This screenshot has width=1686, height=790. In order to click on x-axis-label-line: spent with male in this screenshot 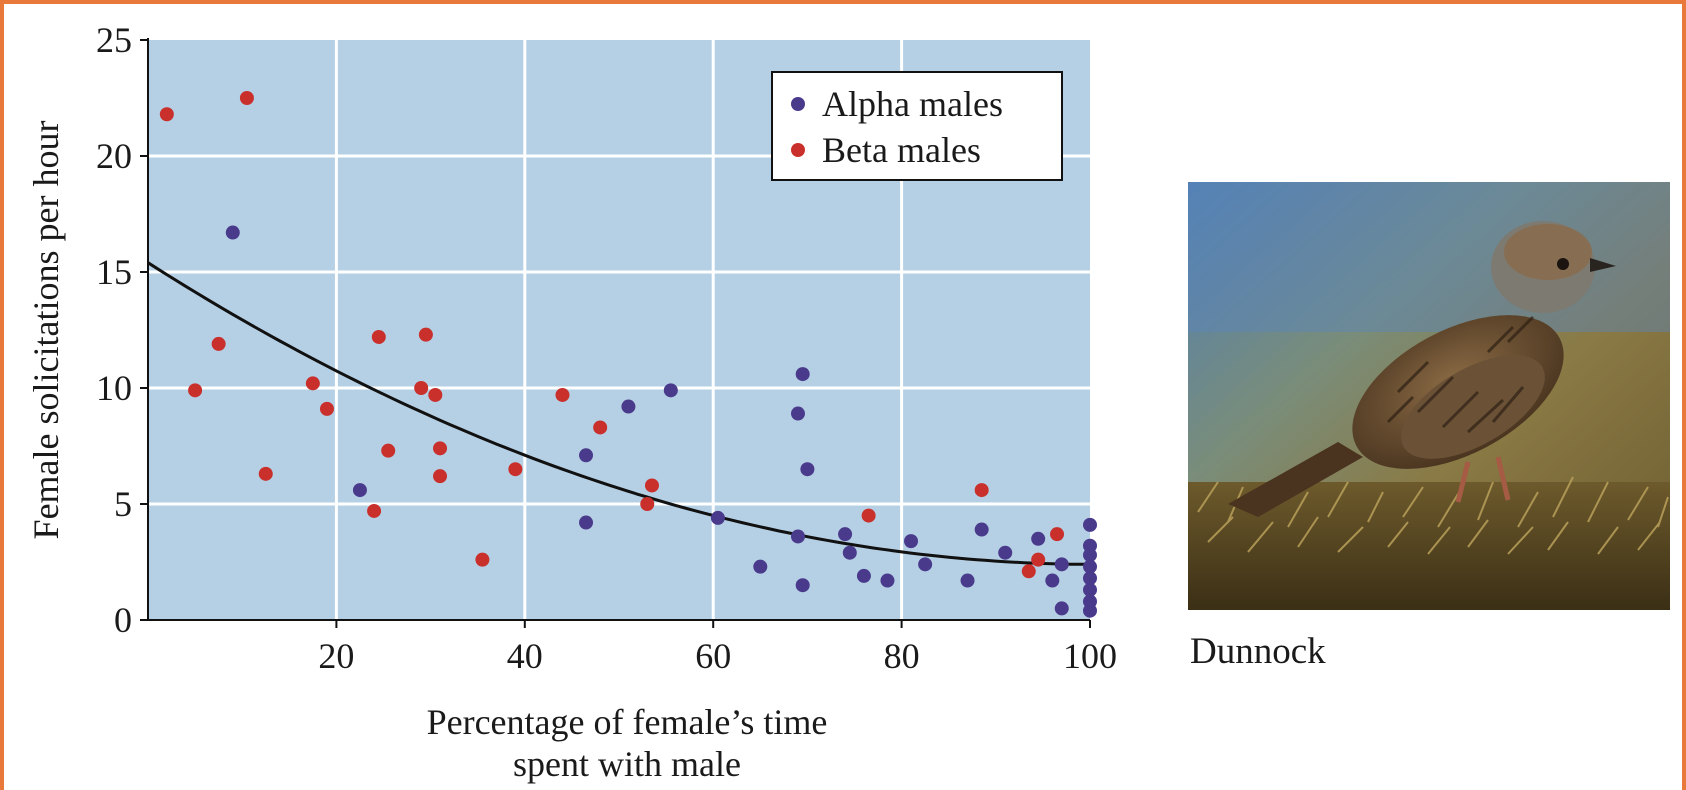, I will do `click(627, 764)`.